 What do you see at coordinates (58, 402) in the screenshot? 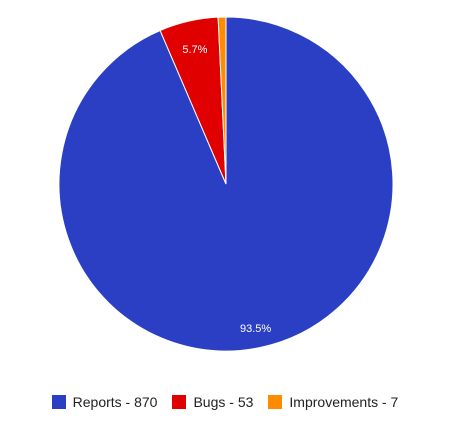
I see `legend-swatch-reports` at bounding box center [58, 402].